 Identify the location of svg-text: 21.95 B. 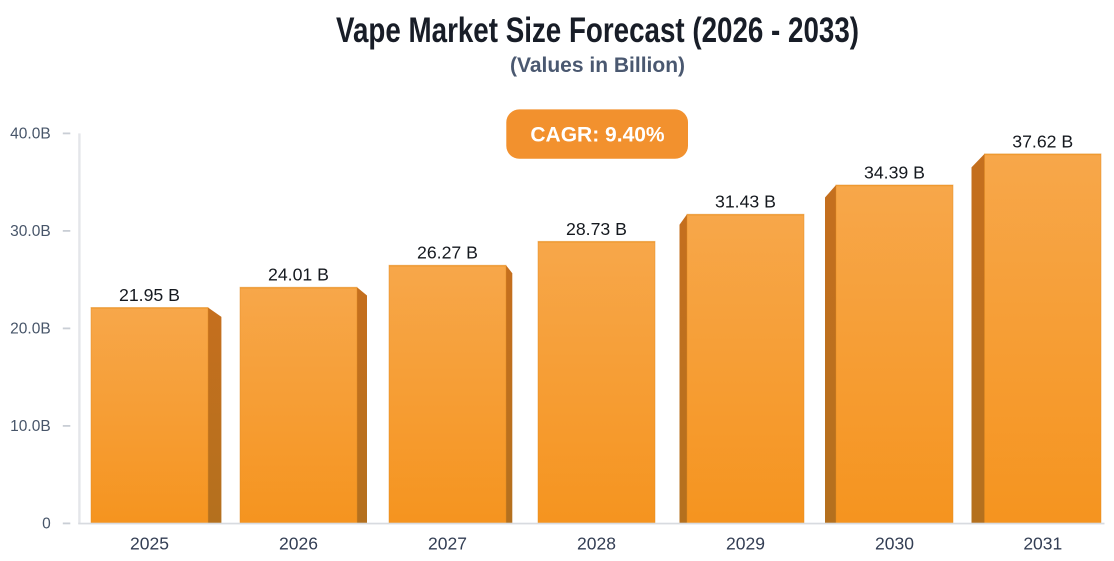
(149, 295).